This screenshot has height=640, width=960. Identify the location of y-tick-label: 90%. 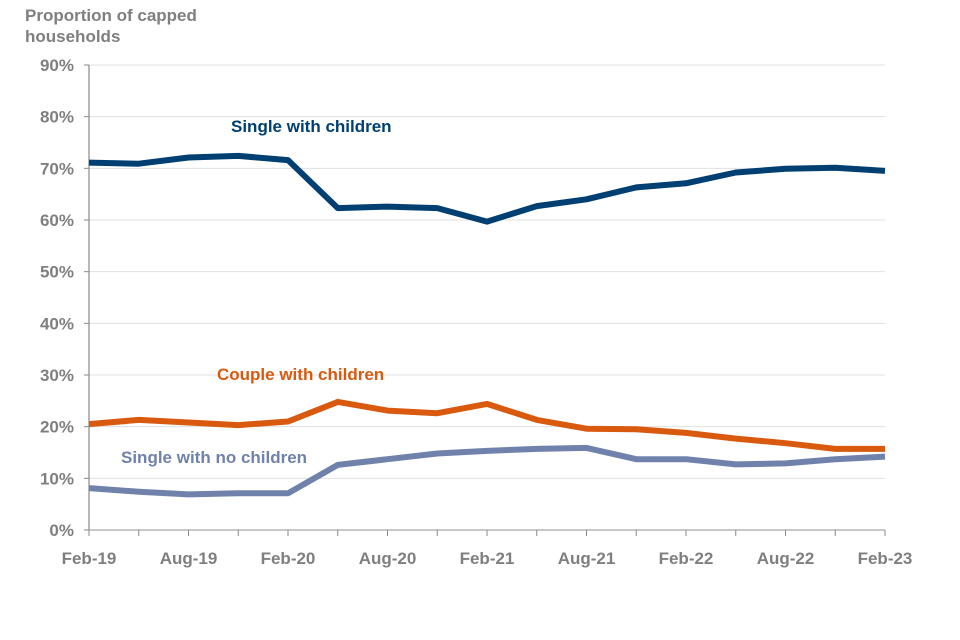
(57, 65).